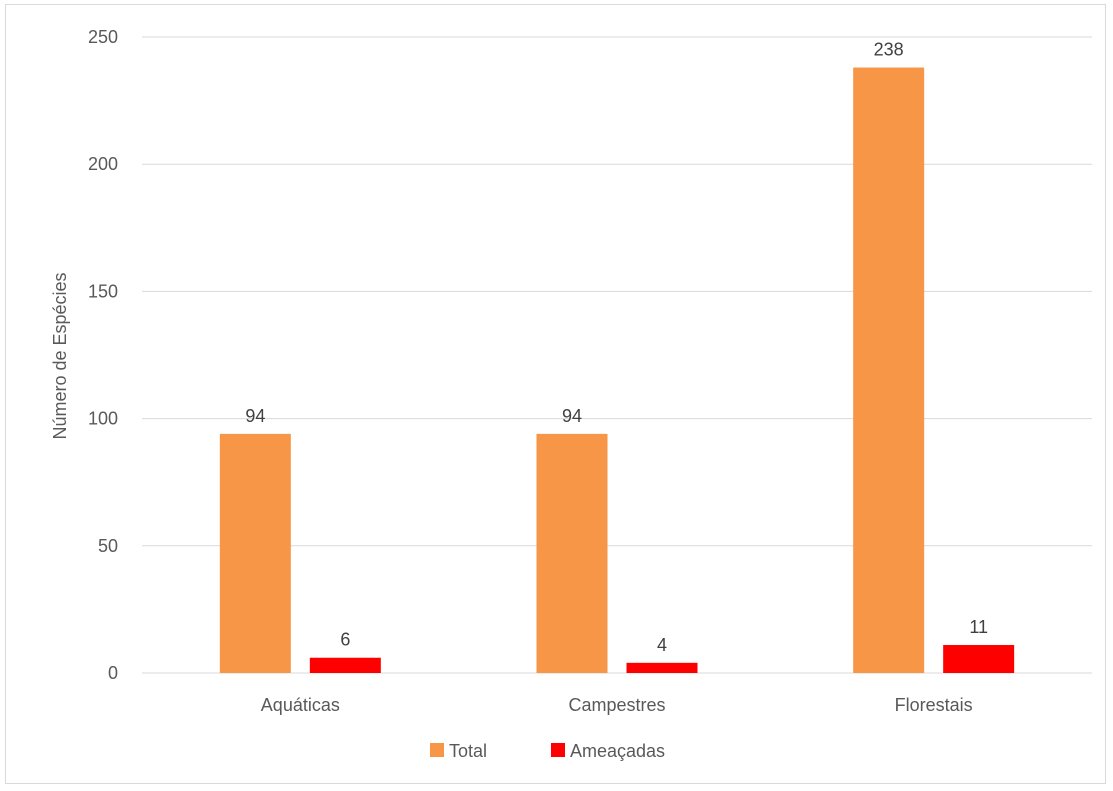 The width and height of the screenshot is (1113, 791). I want to click on bar-ameaçadas-florestais, so click(979, 659).